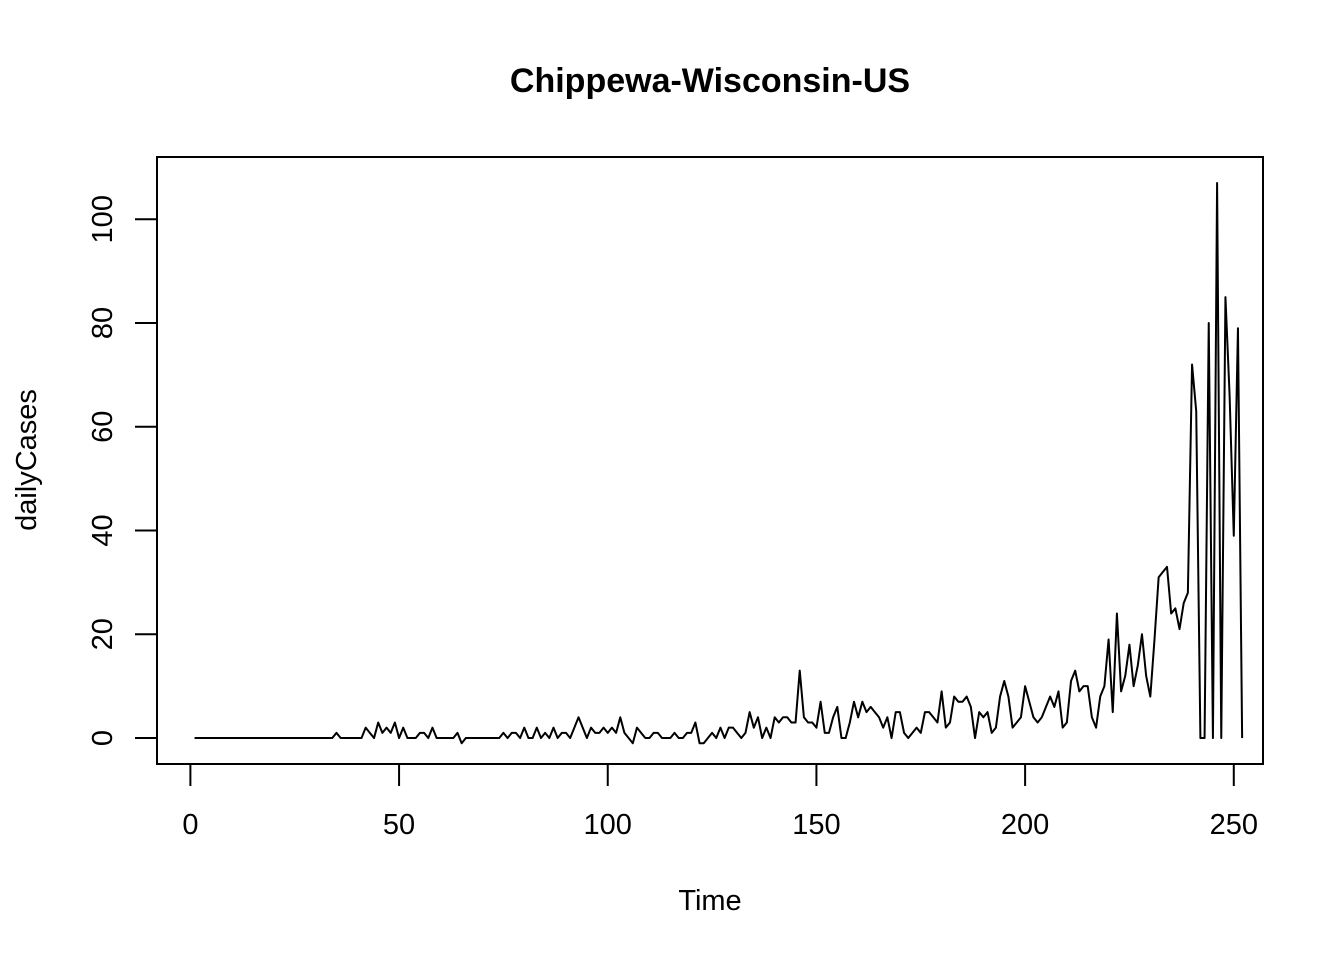  Describe the element at coordinates (103, 323) in the screenshot. I see `y-tick-label: 80` at that location.